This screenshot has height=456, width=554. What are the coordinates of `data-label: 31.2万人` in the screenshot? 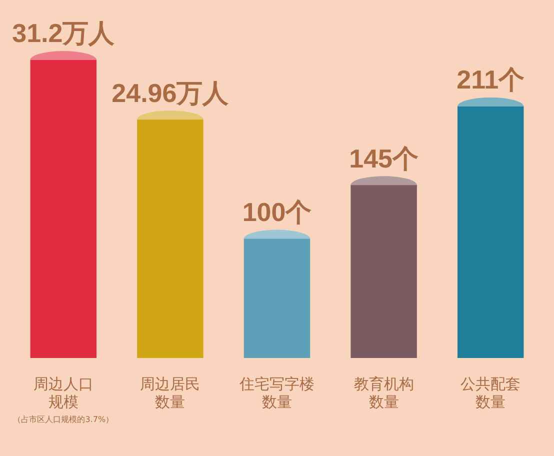 It's located at (64, 33).